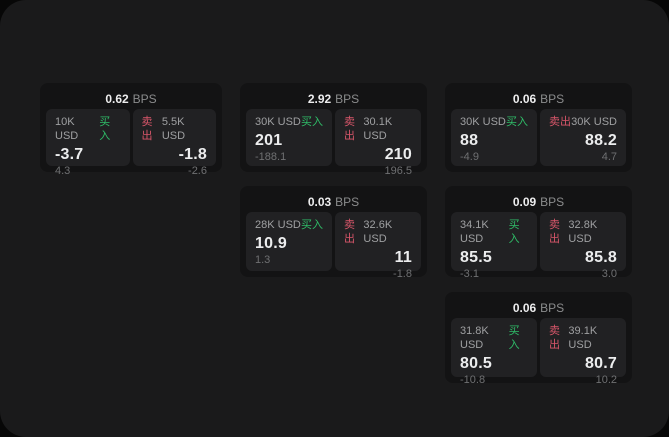  Describe the element at coordinates (289, 137) in the screenshot. I see `buy-panel: 30K USD 买入 201 -188.1` at that location.